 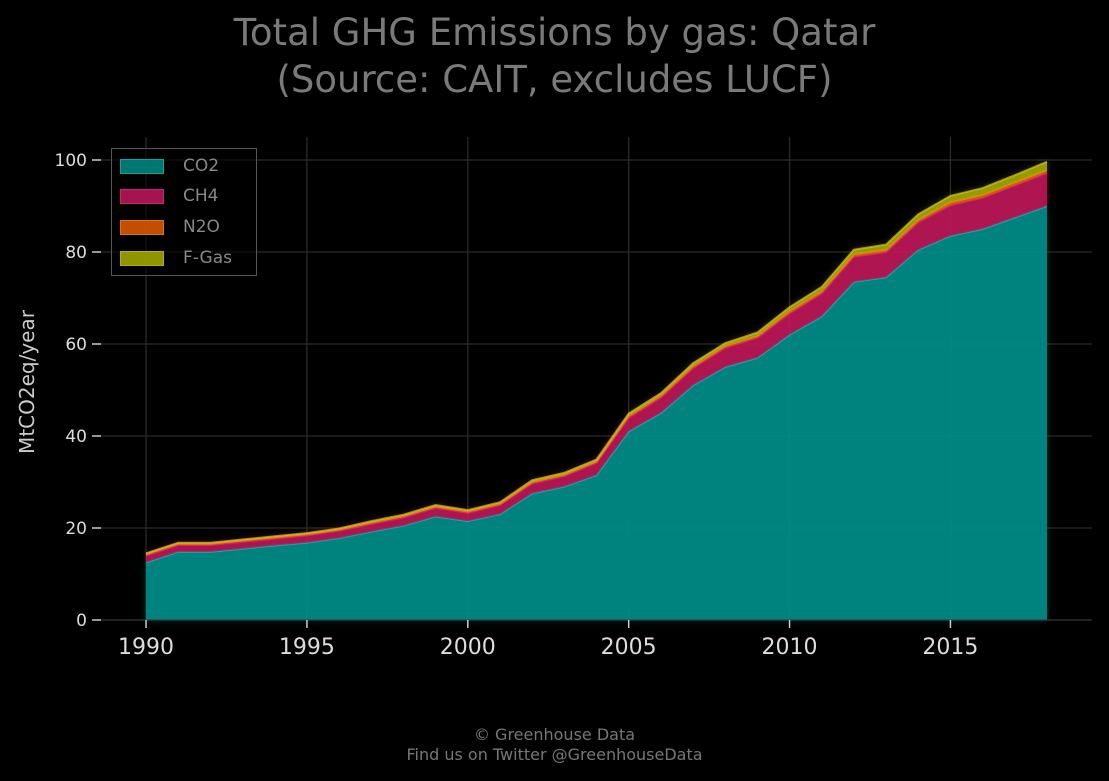 What do you see at coordinates (790, 647) in the screenshot?
I see `x-tick-label-2010: 2010` at bounding box center [790, 647].